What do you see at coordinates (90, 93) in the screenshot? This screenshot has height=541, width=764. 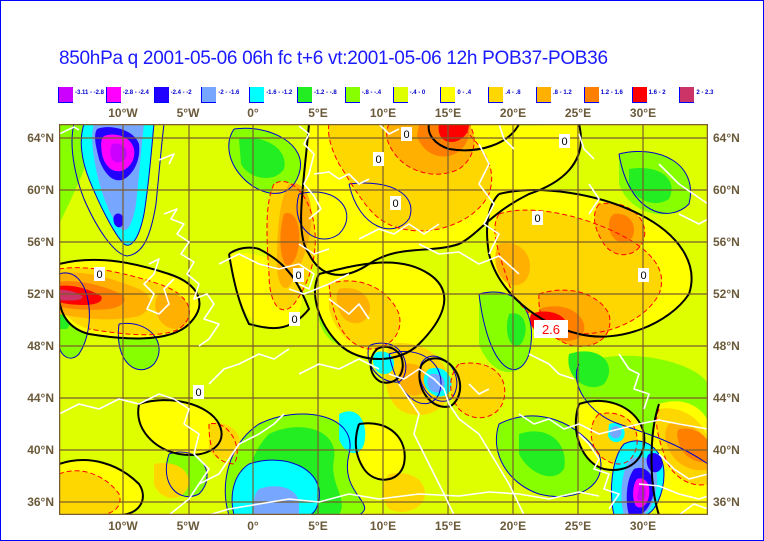 I see `legend-label: -3.11 - -2.8` at bounding box center [90, 93].